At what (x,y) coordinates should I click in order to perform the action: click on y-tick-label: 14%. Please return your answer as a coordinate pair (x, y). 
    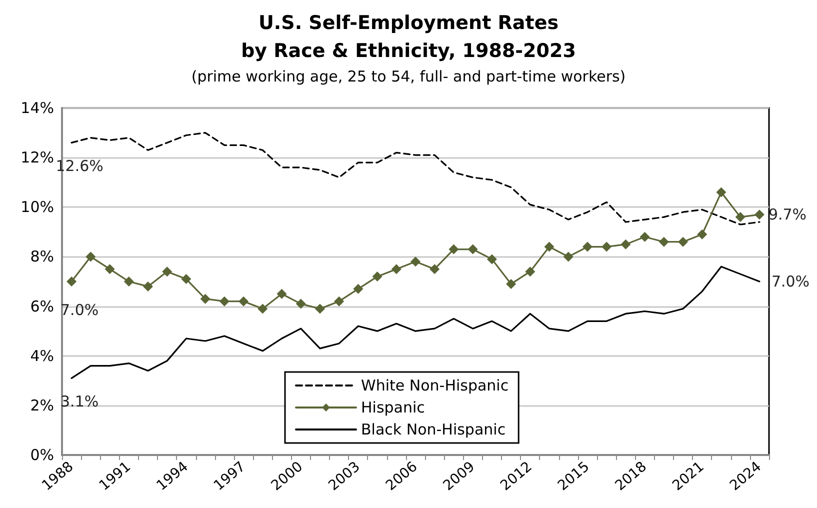
    Looking at the image, I should click on (37, 108).